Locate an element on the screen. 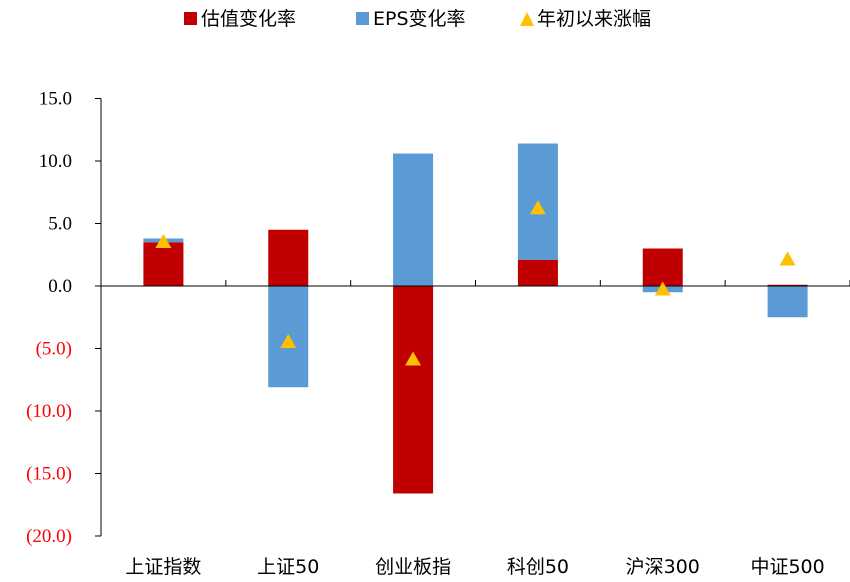 This screenshot has width=850, height=582. y-tick-label: 15.0 is located at coordinates (55, 99).